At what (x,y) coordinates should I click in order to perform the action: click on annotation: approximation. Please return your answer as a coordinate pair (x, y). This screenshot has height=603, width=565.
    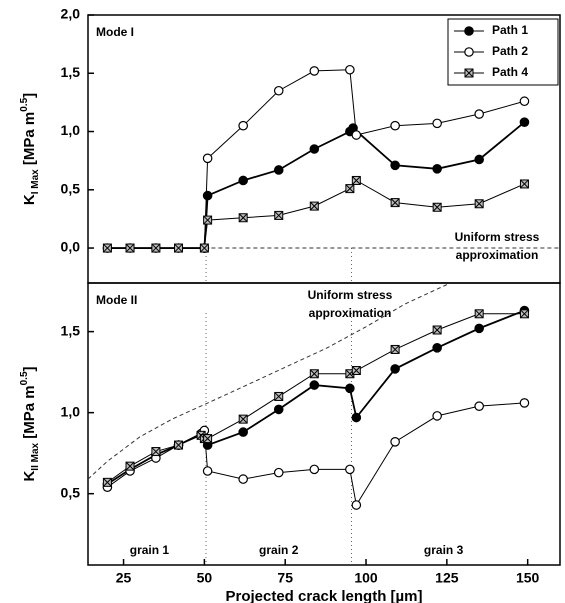
    Looking at the image, I should click on (350, 313).